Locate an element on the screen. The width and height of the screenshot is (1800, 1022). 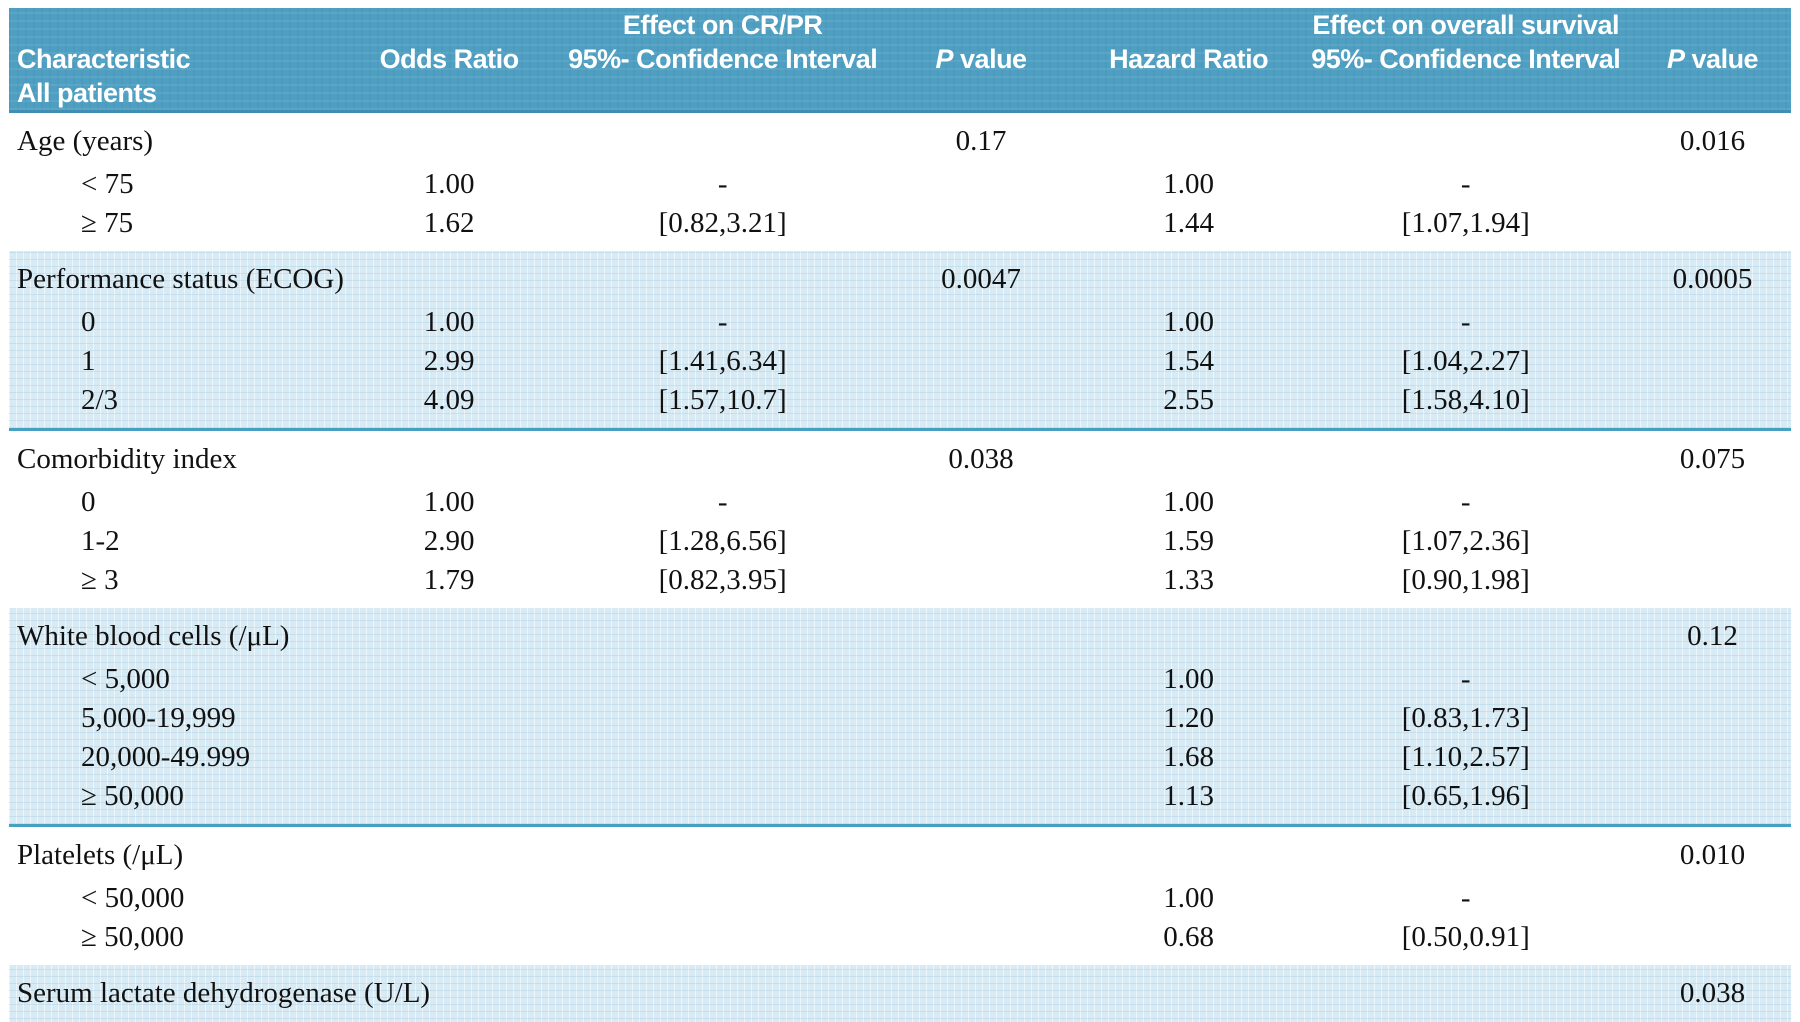
ci-os-value: [1.07,2.36] is located at coordinates (1465, 541).